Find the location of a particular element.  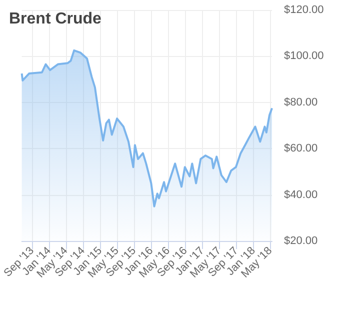

y-tick-label: $100.00 is located at coordinates (304, 56).